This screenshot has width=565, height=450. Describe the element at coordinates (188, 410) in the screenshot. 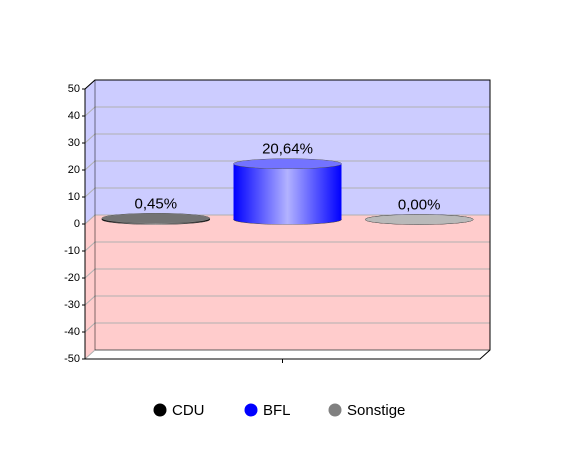

I see `legend-label: CDU` at that location.